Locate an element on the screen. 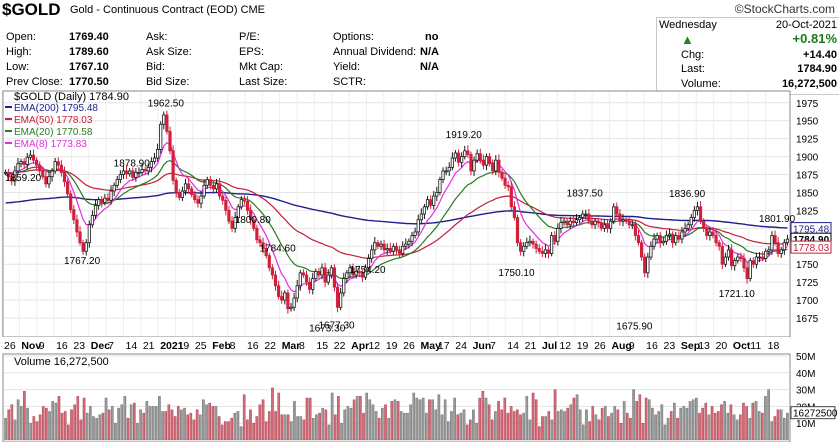 The height and width of the screenshot is (442, 839). date-tick-label: 26 is located at coordinates (409, 346).